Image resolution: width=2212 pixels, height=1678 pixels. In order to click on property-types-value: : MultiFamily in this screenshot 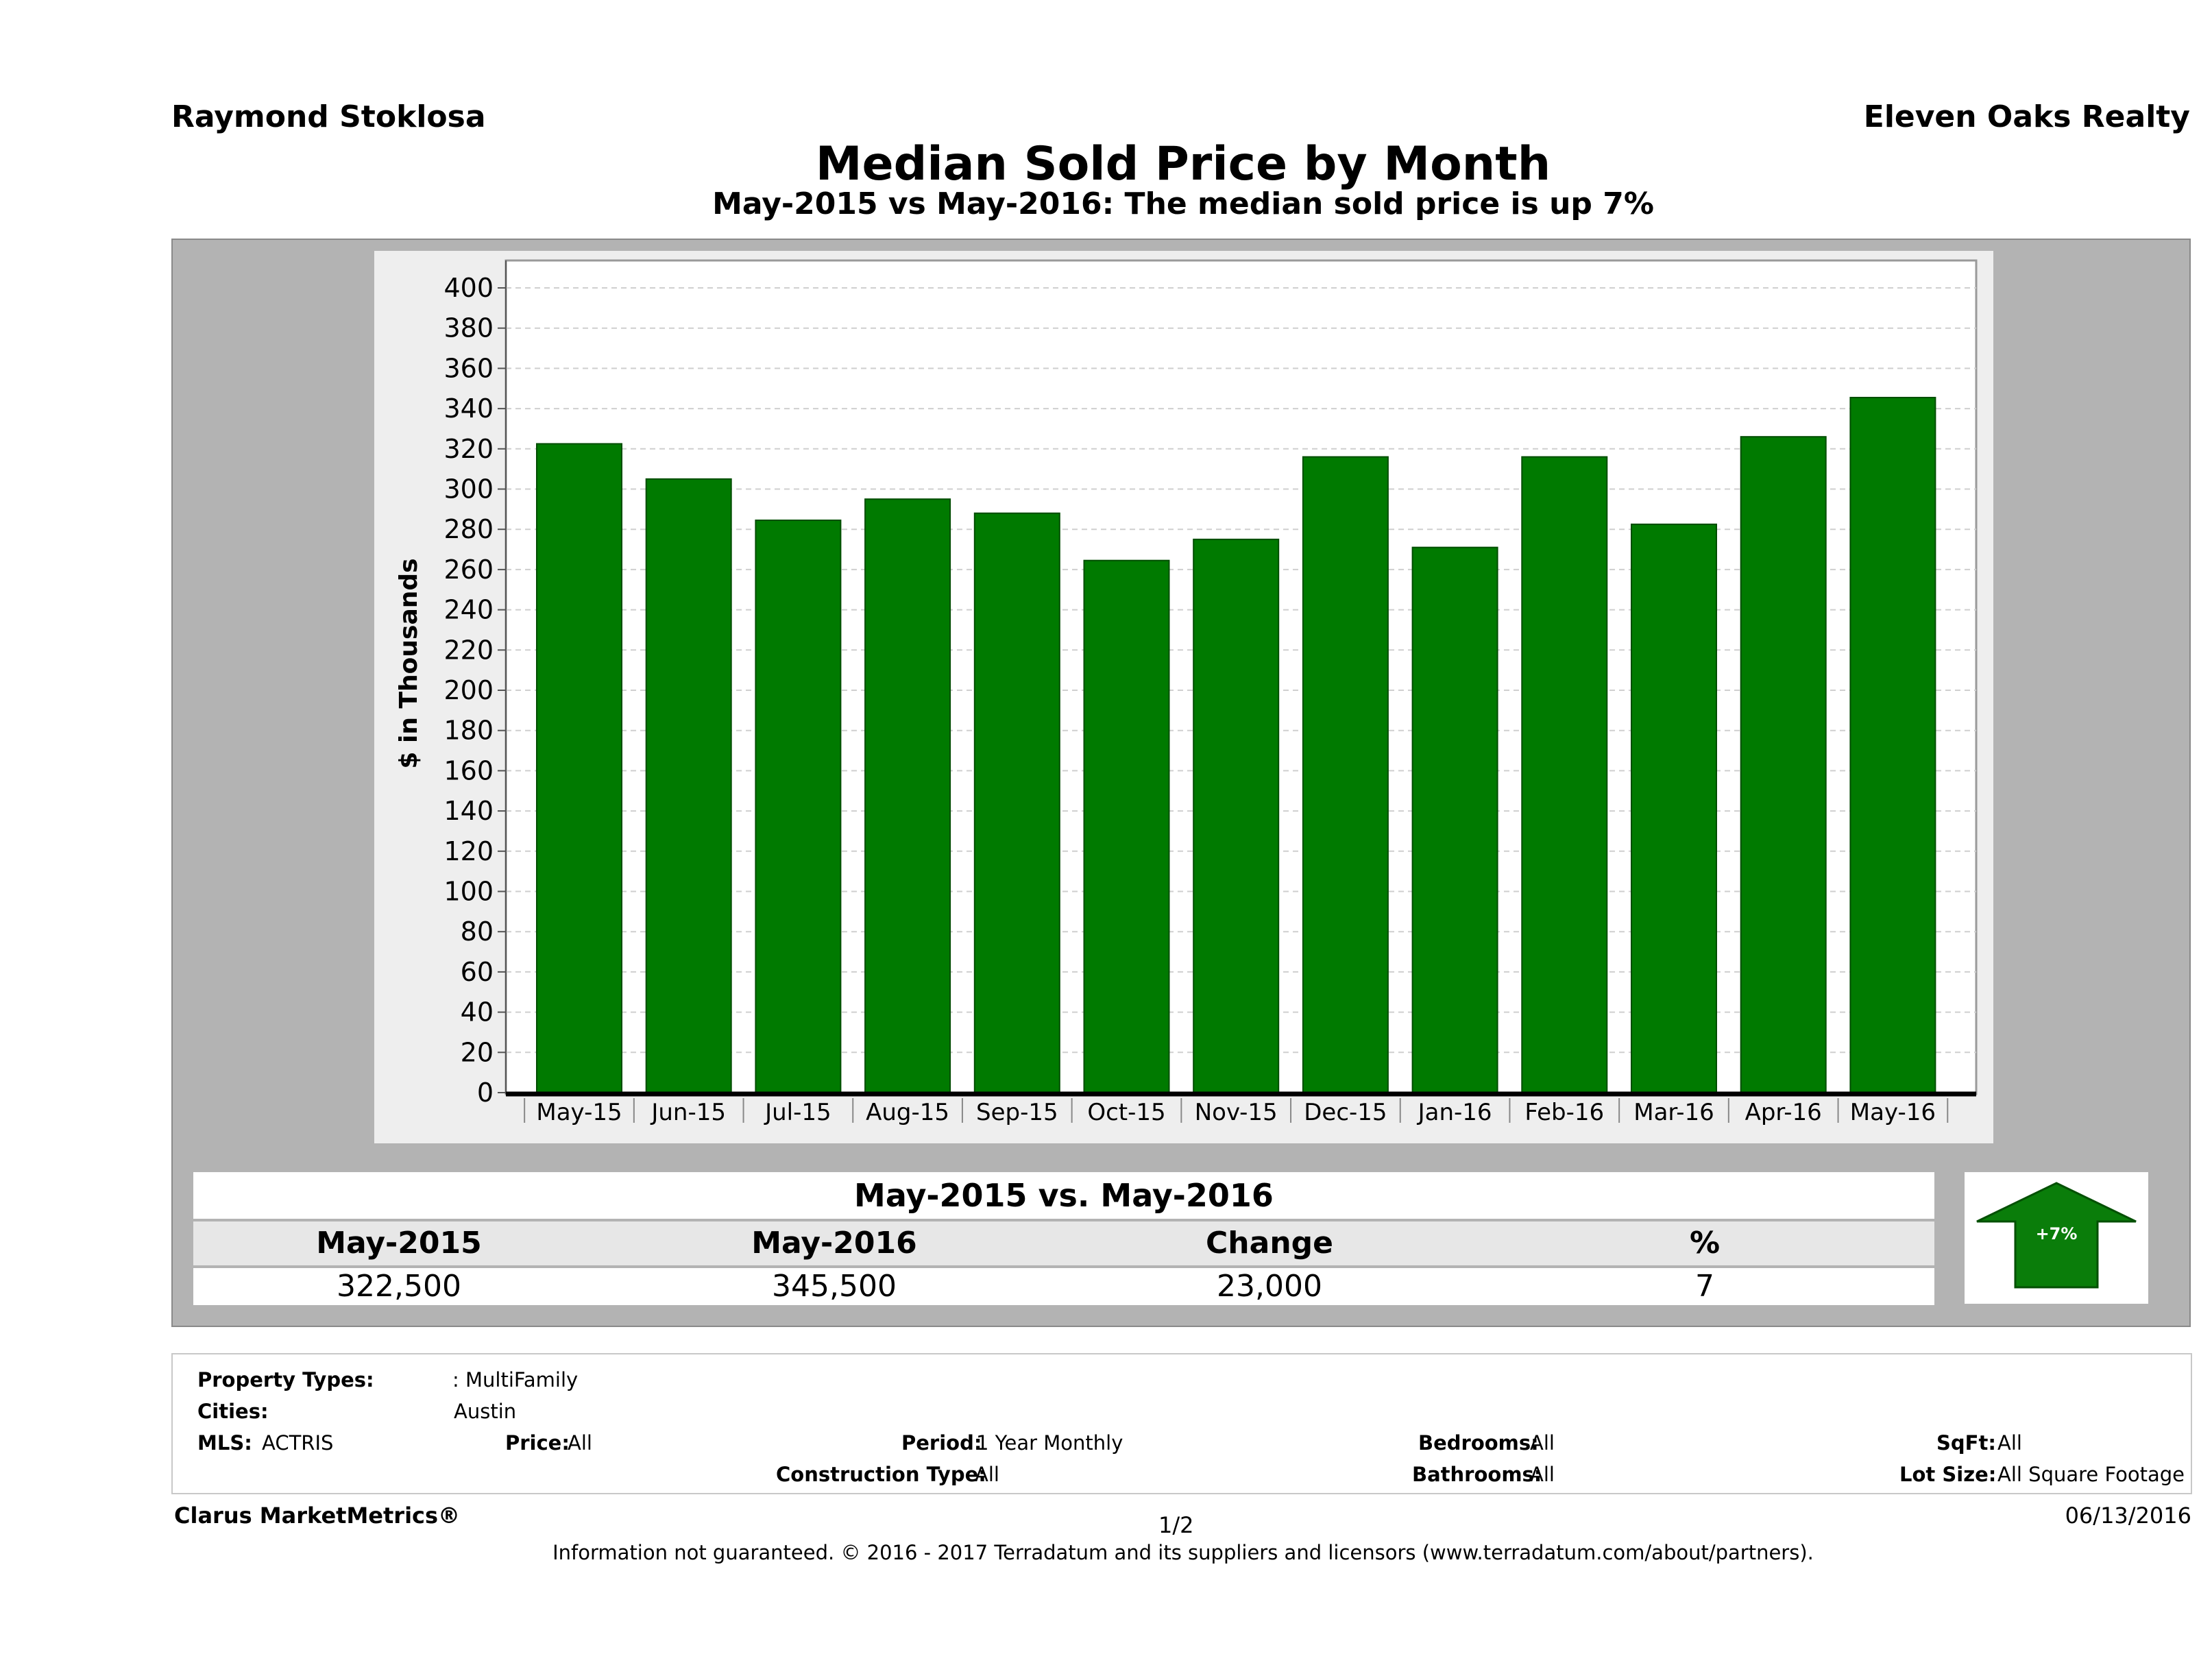, I will do `click(515, 1379)`.